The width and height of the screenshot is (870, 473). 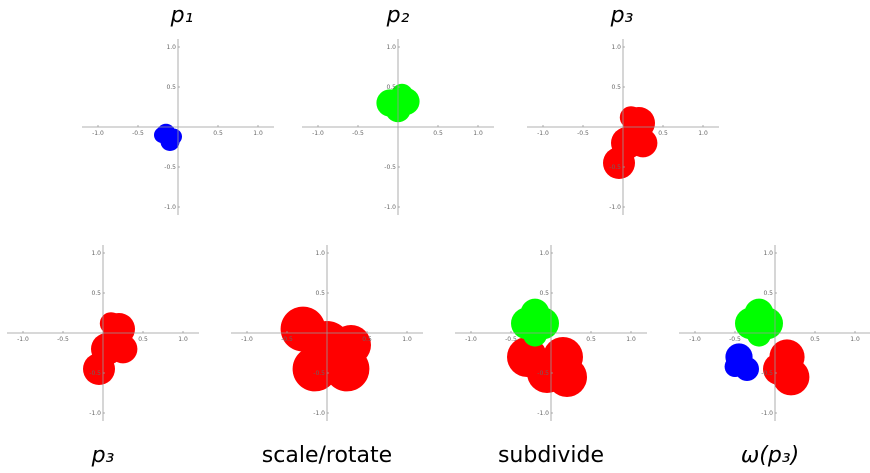 I want to click on panel-label: p₂, so click(x=398, y=15).